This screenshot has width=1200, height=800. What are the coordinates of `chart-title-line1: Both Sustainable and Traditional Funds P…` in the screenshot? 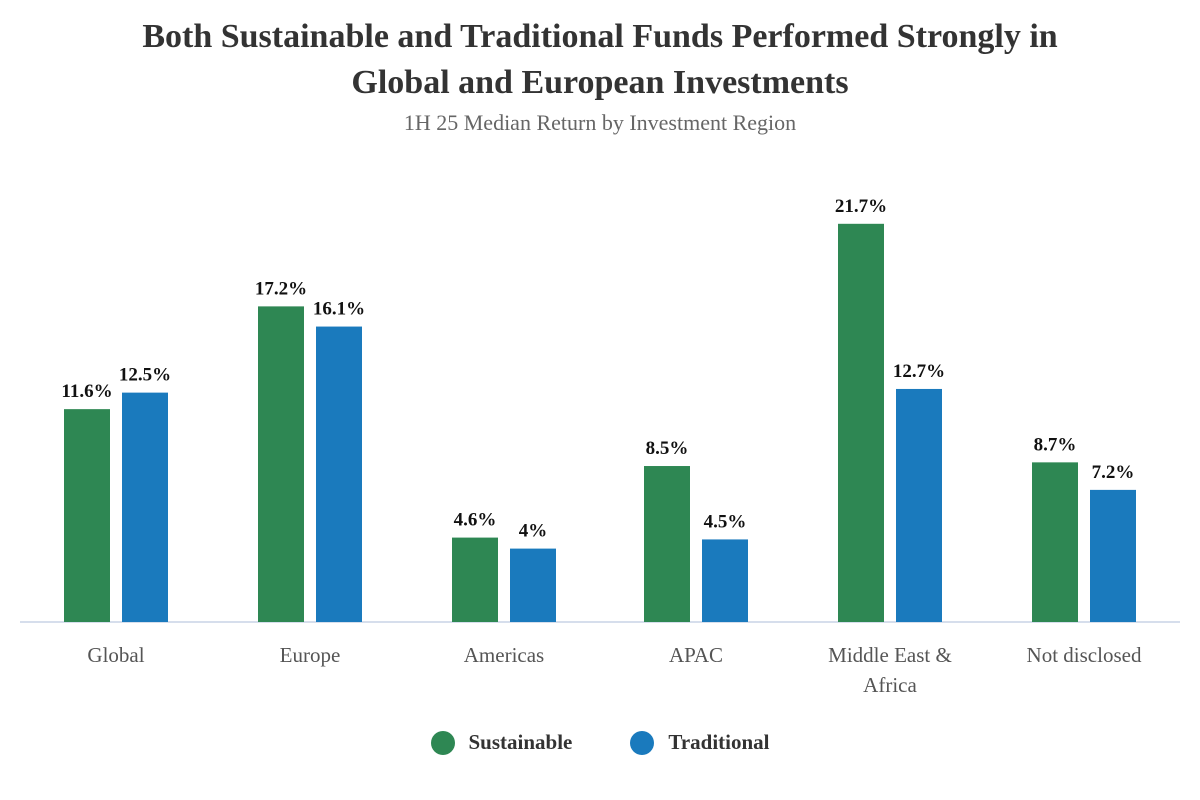 It's located at (600, 36).